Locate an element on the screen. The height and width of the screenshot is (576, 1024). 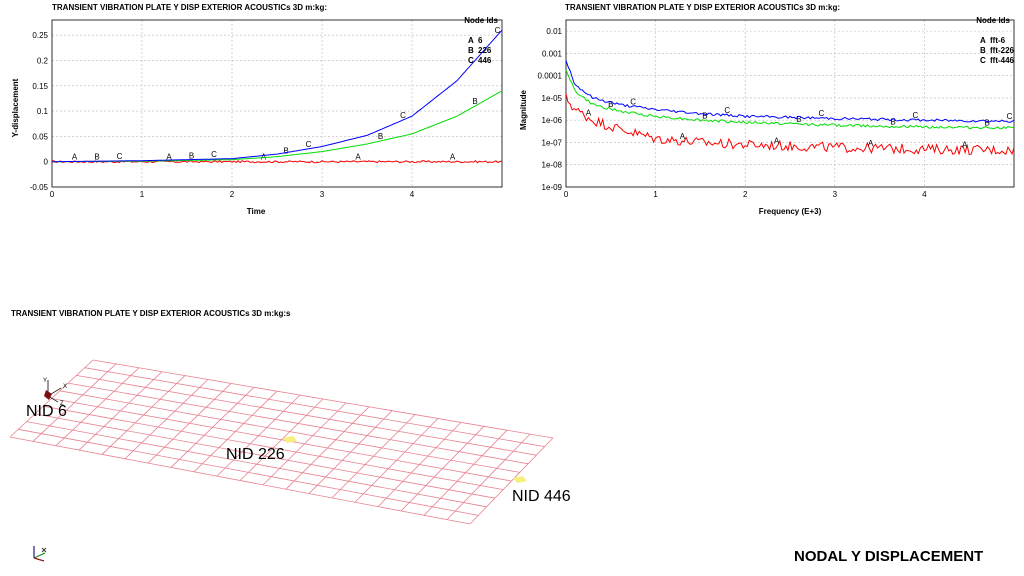
y-tick-label: 0.2 is located at coordinates (43, 60).